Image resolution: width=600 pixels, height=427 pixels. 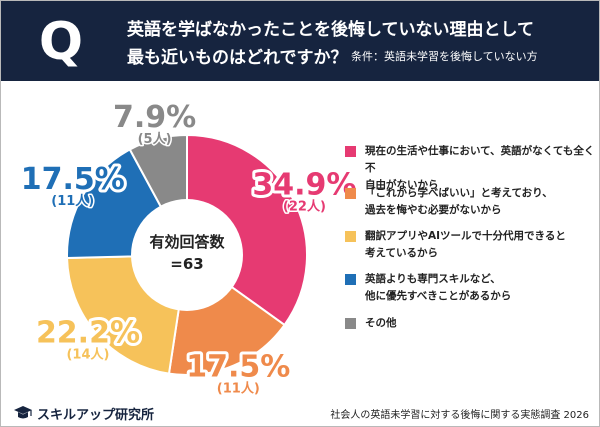 What do you see at coordinates (381, 323) in the screenshot?
I see `legend-label-line: その他` at bounding box center [381, 323].